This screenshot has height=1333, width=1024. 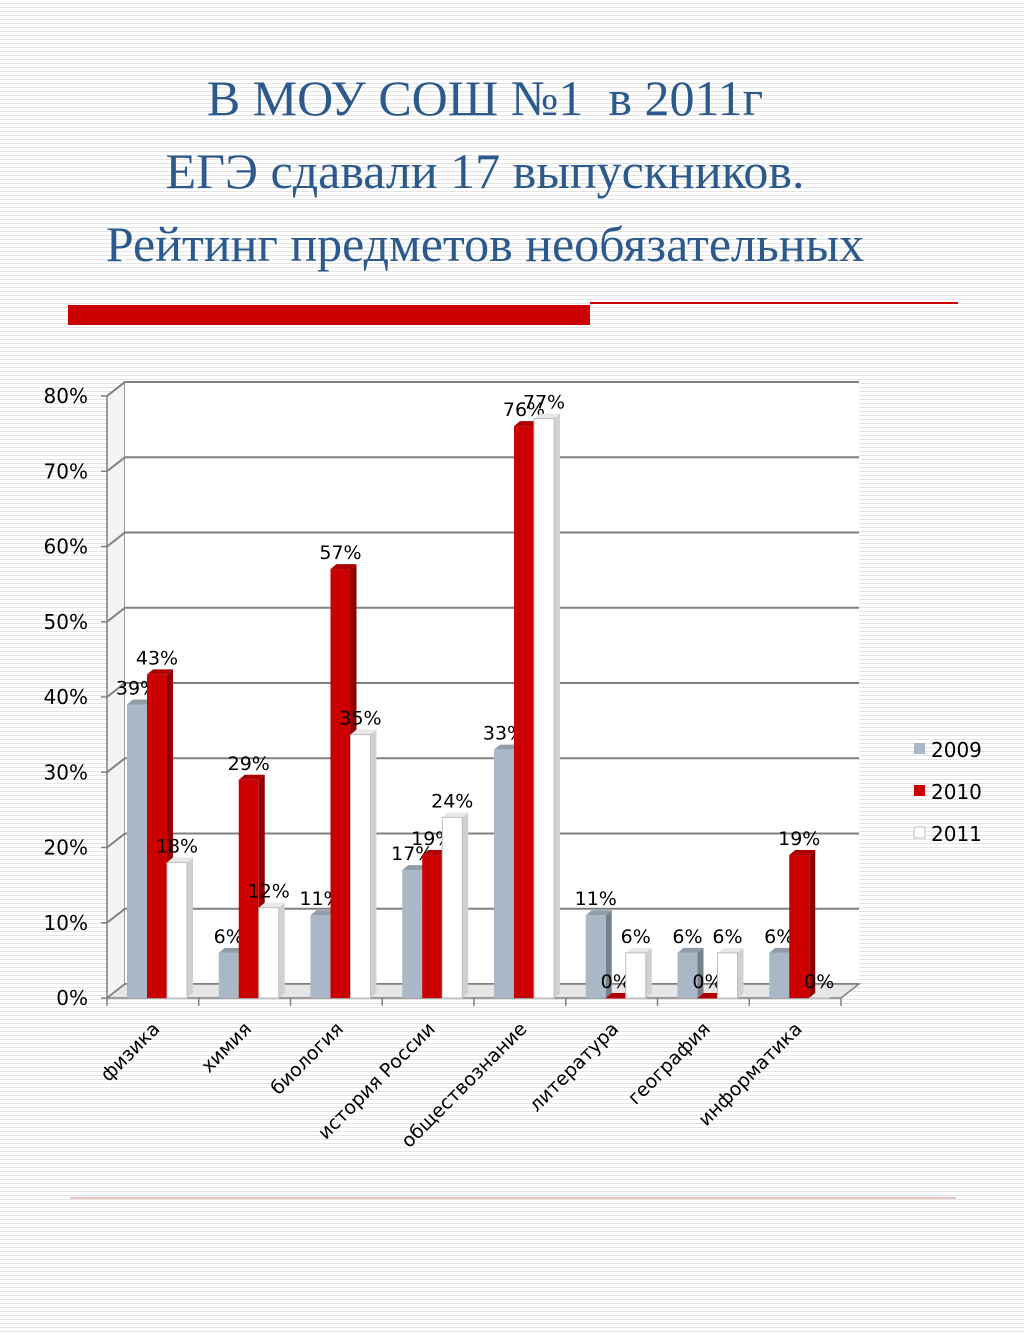 What do you see at coordinates (340, 553) in the screenshot?
I see `data-label: 57%` at bounding box center [340, 553].